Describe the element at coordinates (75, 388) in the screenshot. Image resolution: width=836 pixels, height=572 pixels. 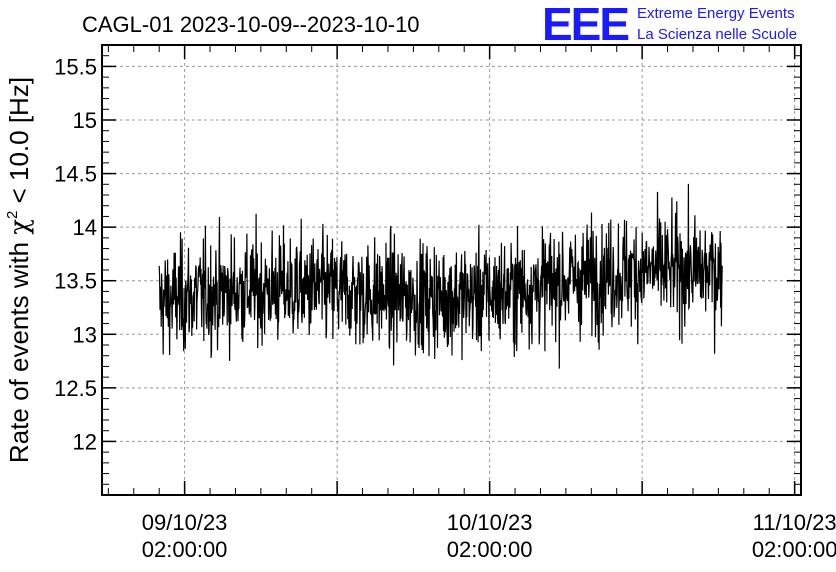
I see `y-tick-label: 12.5` at that location.